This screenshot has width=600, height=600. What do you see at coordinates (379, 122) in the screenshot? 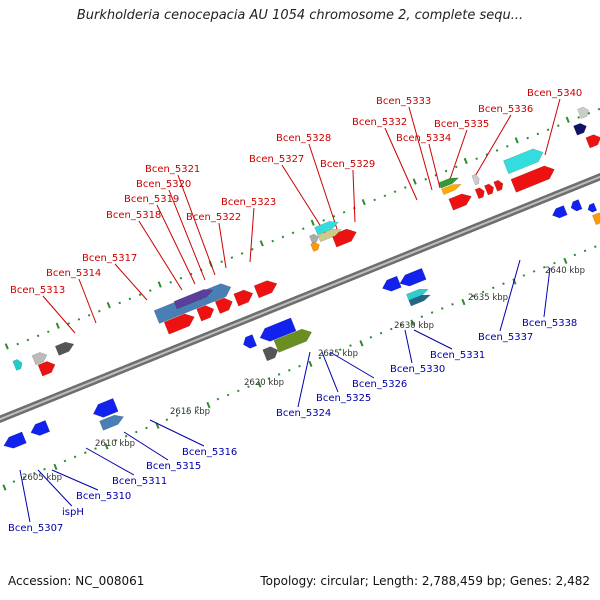
I see `label-bcen-5332: Bcen_5332` at bounding box center [379, 122].